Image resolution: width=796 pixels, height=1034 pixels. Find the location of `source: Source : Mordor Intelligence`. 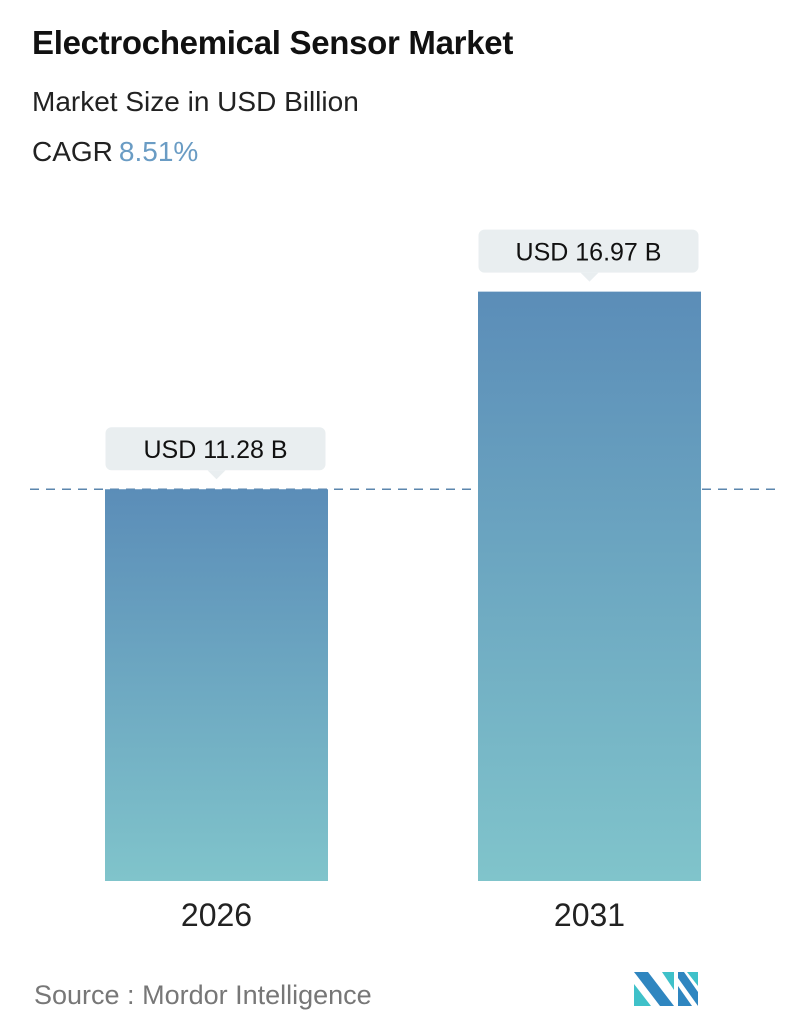

source: Source : Mordor Intelligence is located at coordinates (203, 995).